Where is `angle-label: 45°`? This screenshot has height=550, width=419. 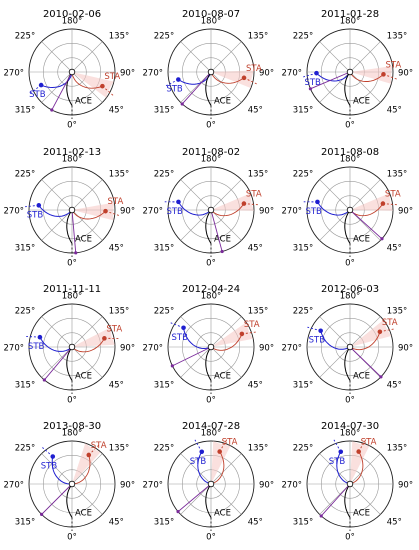 angle-label: 45° is located at coordinates (116, 248).